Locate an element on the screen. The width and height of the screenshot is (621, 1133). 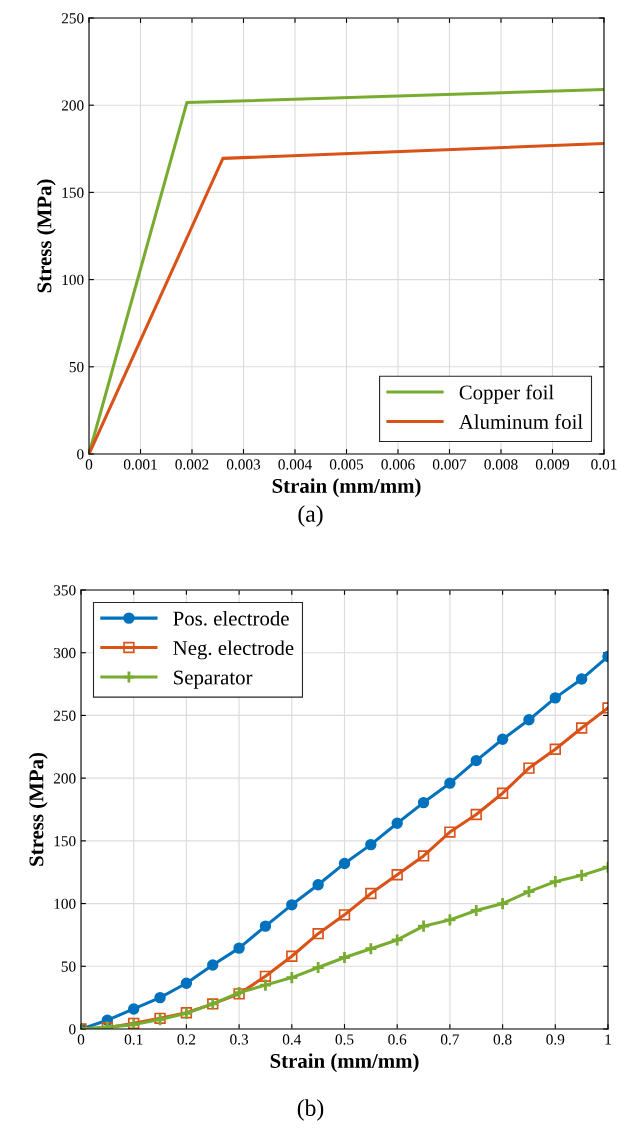
x-tick-label: 0.002 is located at coordinates (192, 464).